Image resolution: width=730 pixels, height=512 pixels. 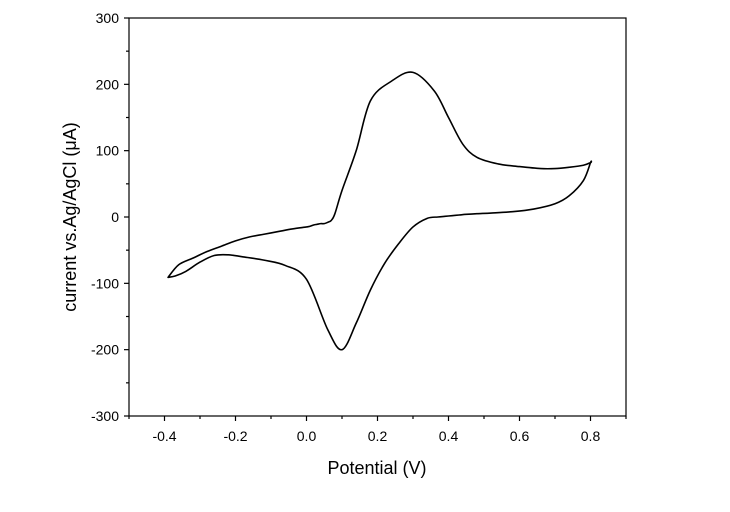 I want to click on y-tick-label: 300, so click(x=108, y=18).